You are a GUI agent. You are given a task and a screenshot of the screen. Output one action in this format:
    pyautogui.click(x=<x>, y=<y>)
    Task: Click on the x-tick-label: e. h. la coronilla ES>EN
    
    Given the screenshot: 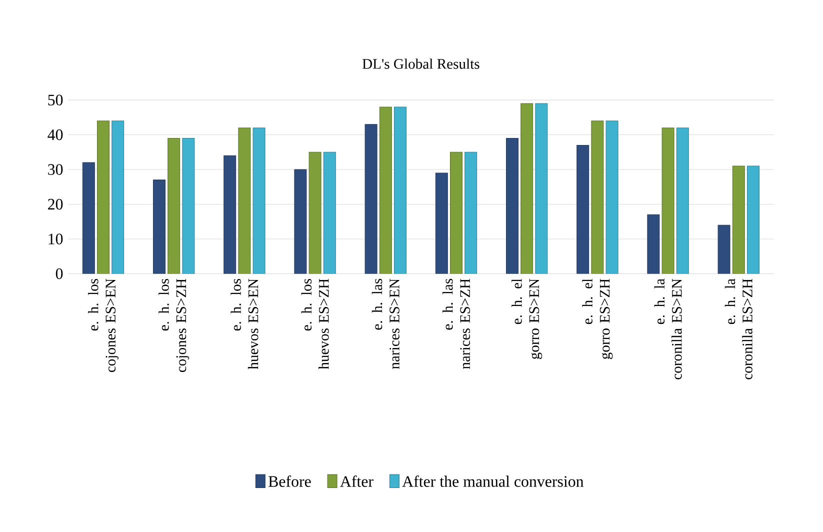 What is the action you would take?
    pyautogui.click(x=668, y=329)
    